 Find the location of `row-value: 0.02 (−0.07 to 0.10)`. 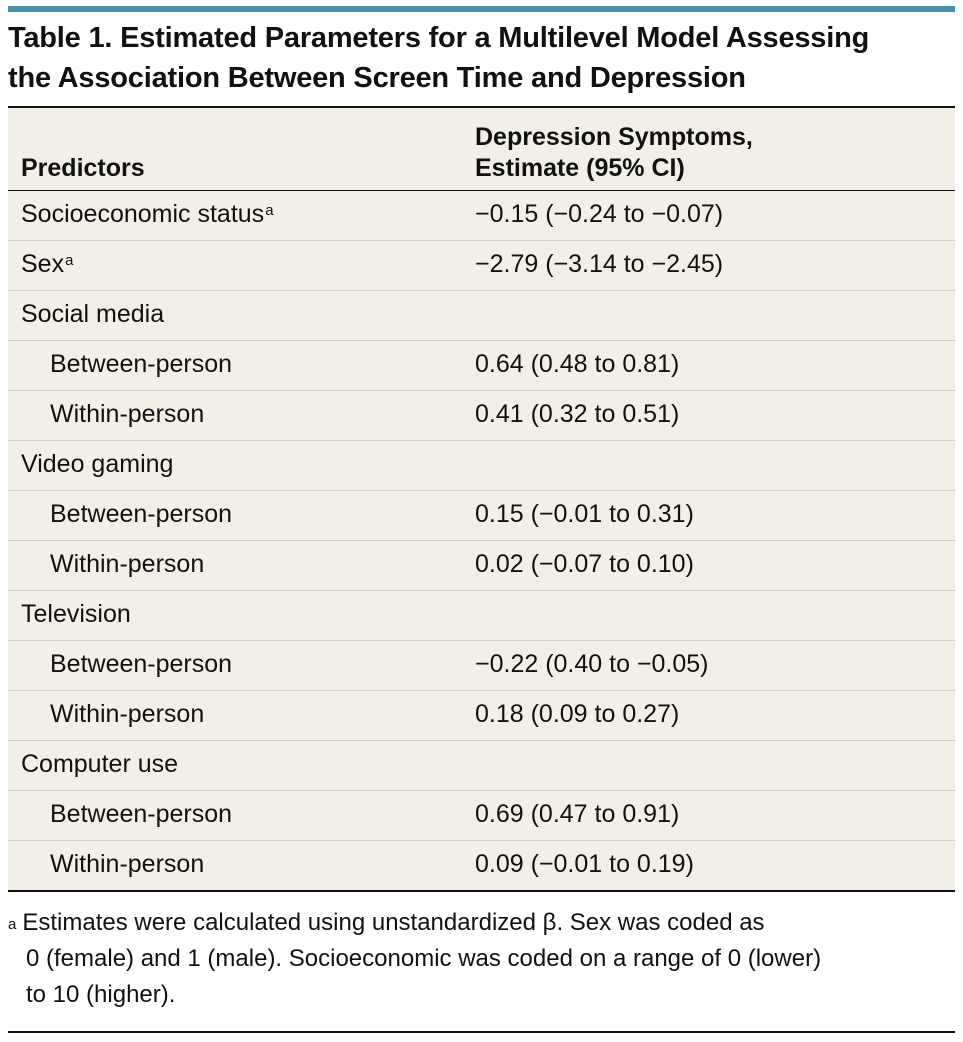

row-value: 0.02 (−0.07 to 0.10) is located at coordinates (584, 564).